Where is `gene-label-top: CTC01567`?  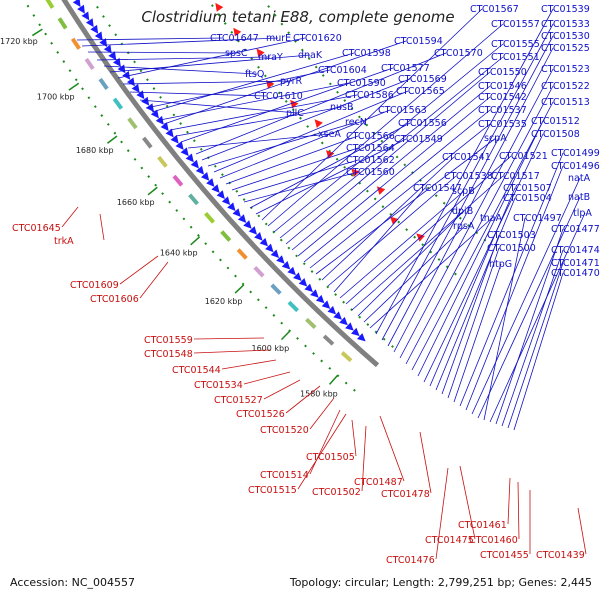
gene-label-top: CTC01567 is located at coordinates (494, 9).